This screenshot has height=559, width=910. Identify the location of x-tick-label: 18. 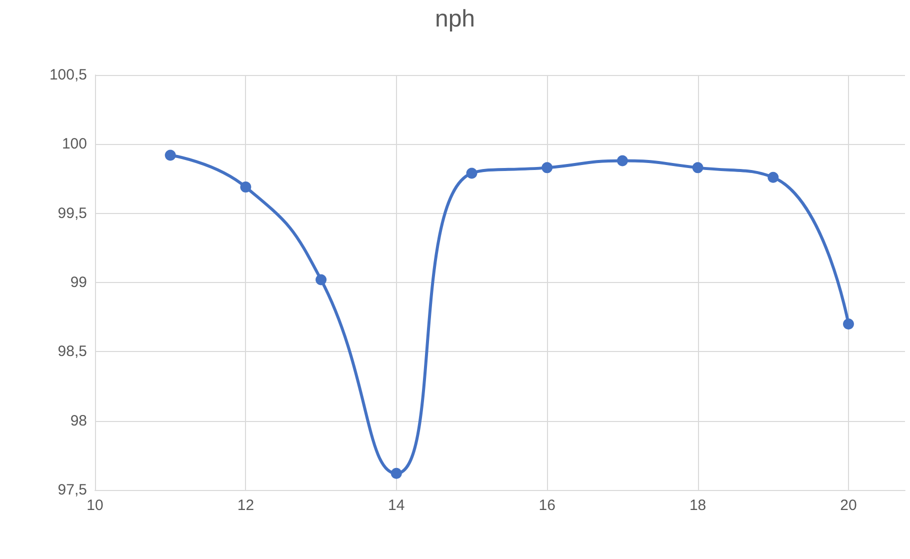
(697, 505).